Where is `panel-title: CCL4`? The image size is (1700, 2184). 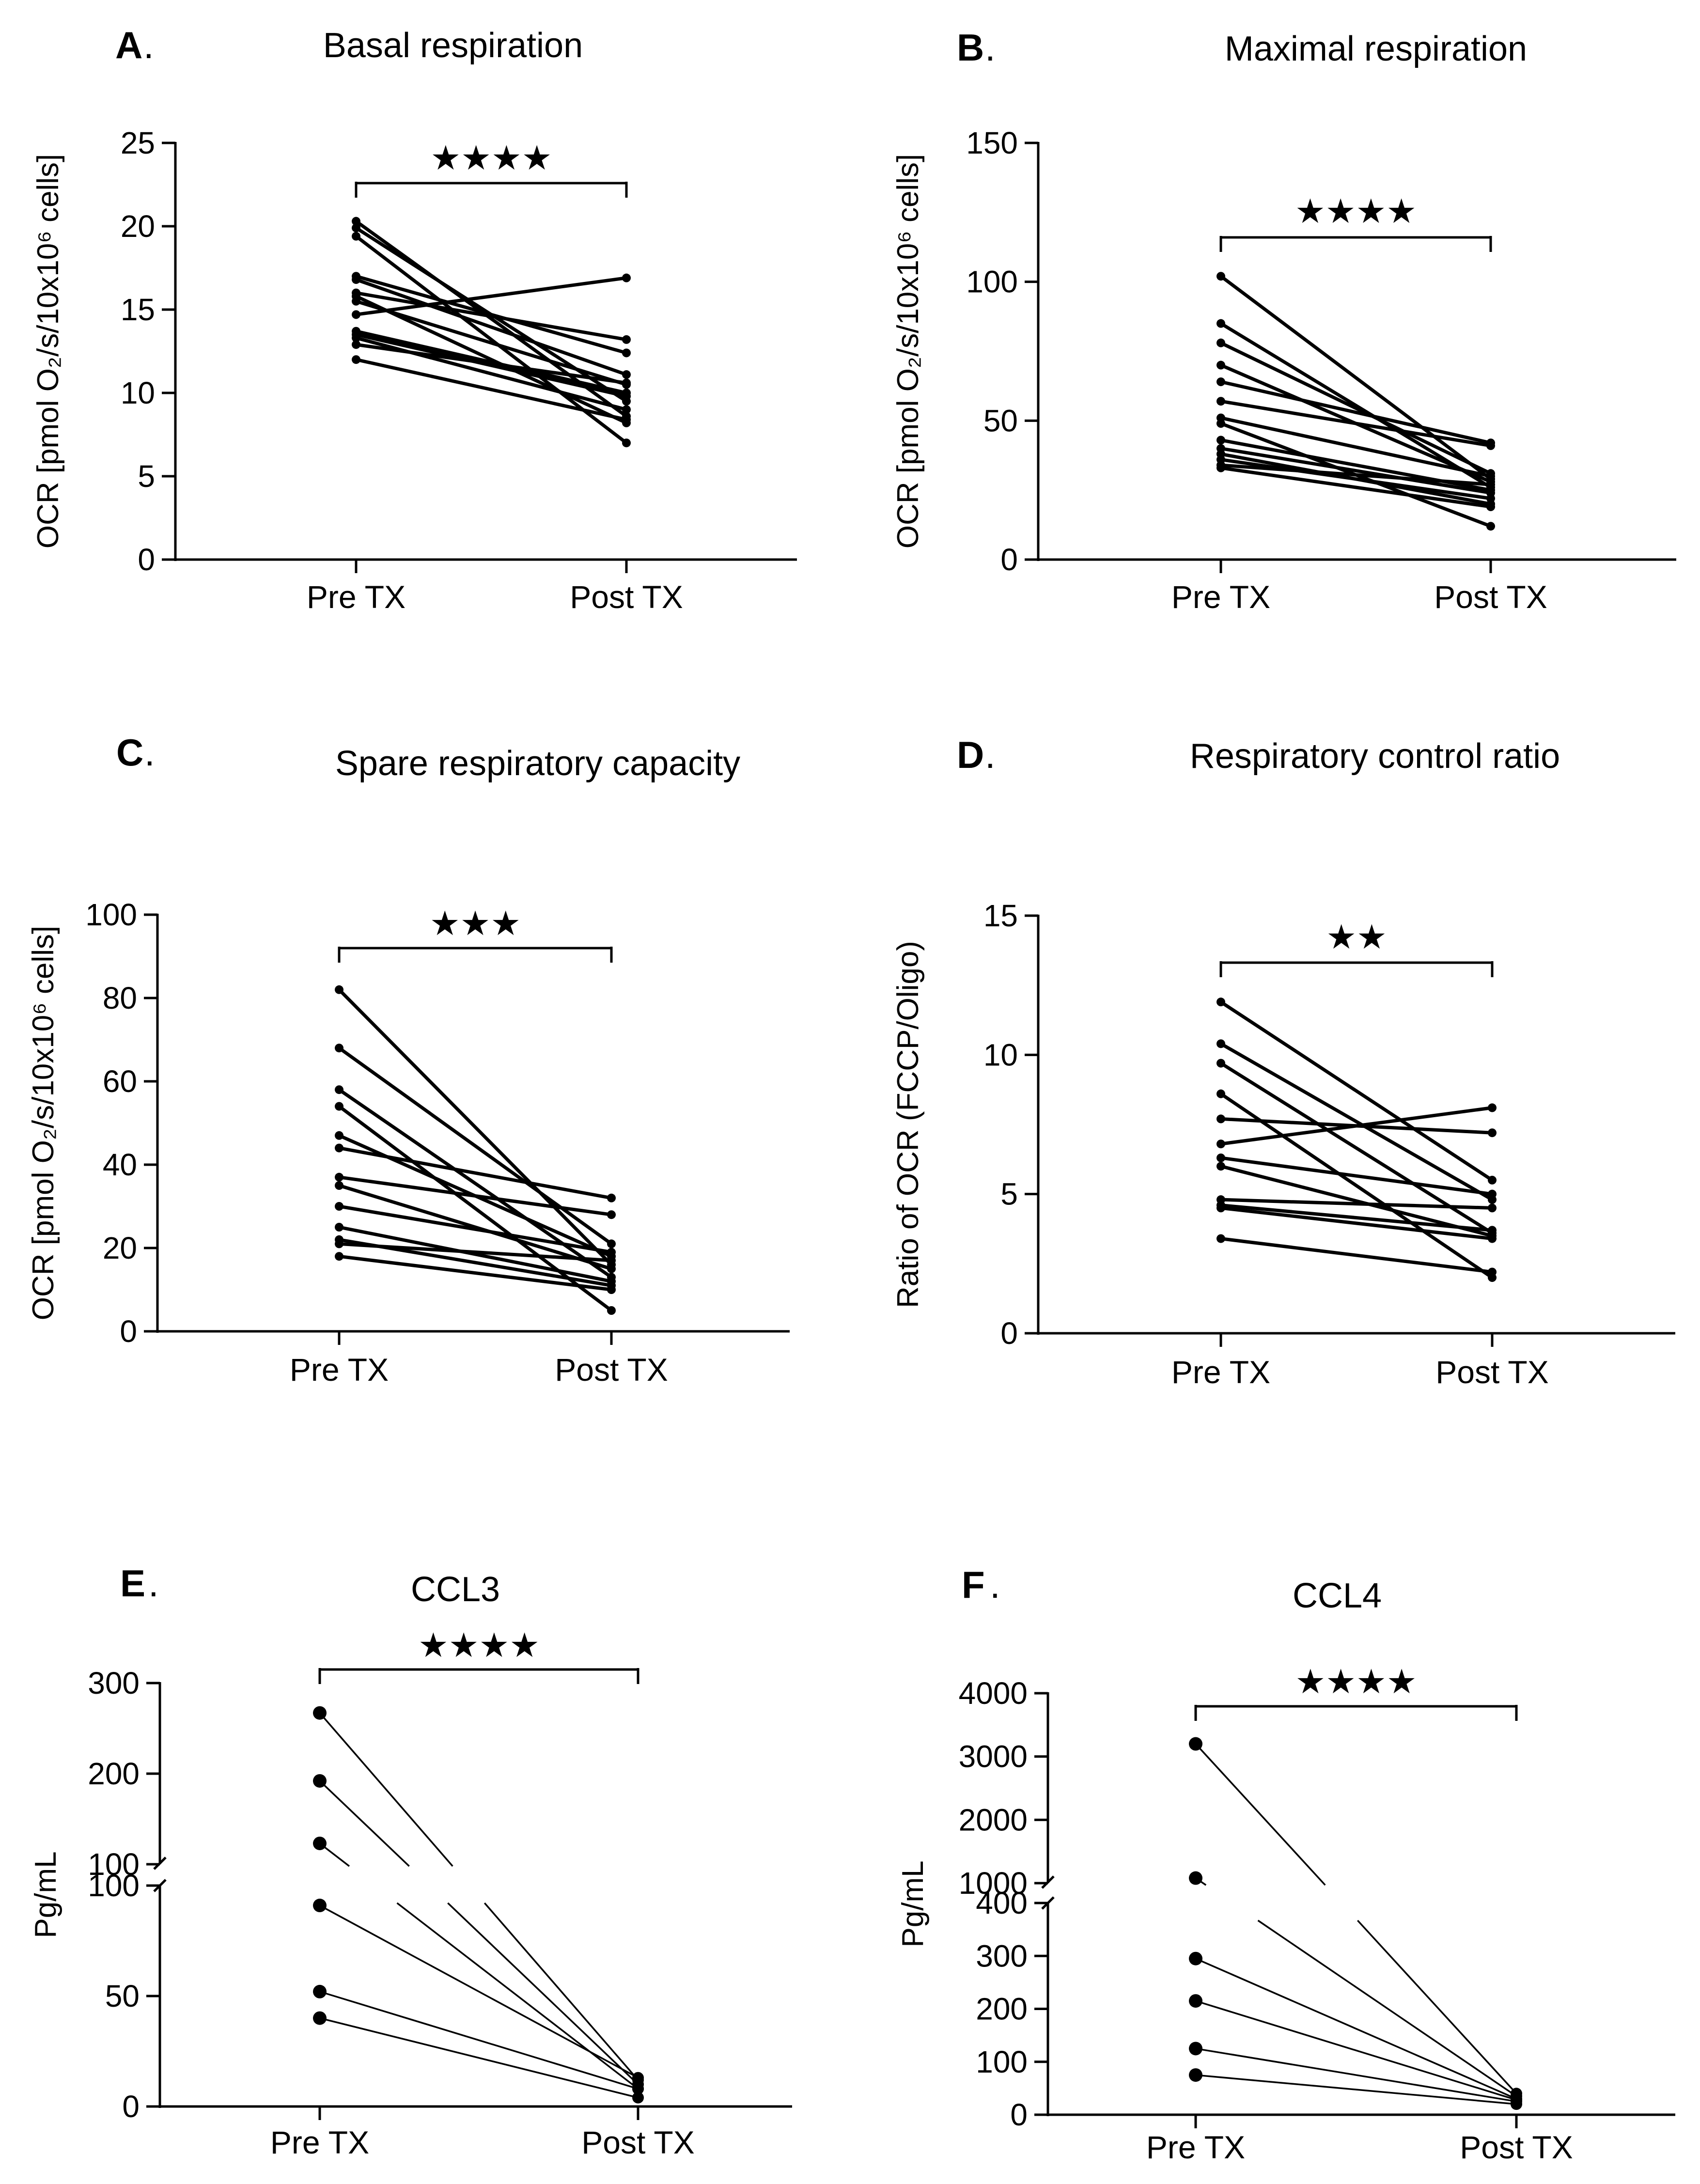
panel-title: CCL4 is located at coordinates (1337, 1596).